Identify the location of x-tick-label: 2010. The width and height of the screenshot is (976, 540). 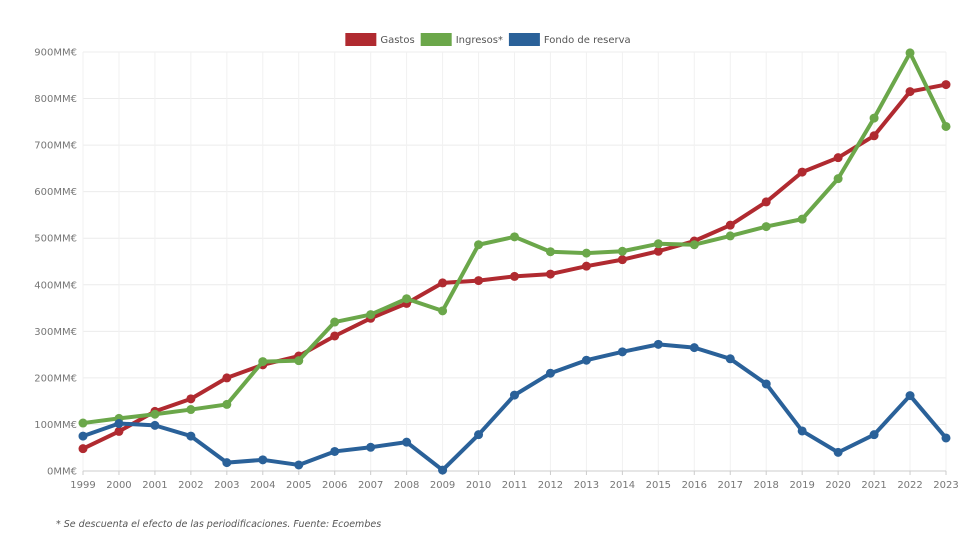
(478, 485).